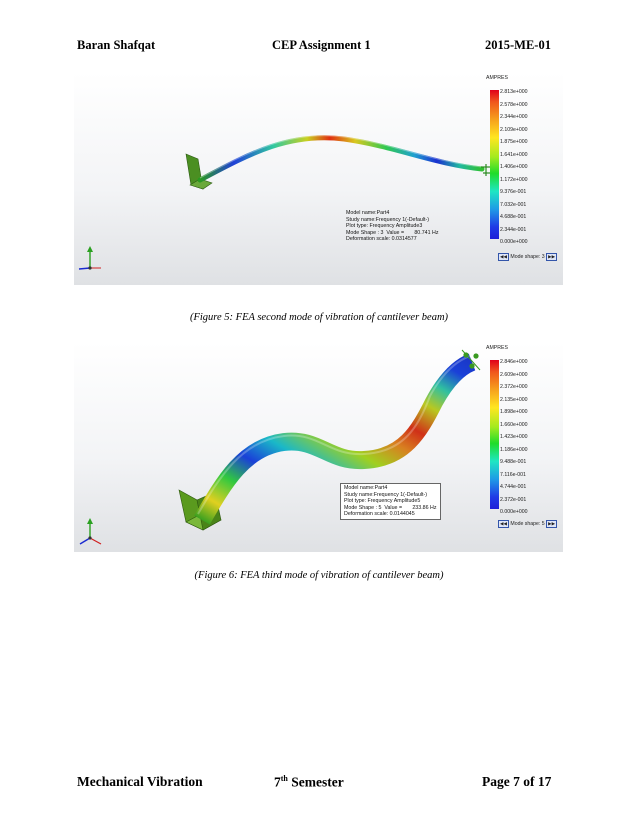  What do you see at coordinates (517, 781) in the screenshot?
I see `footer-page-number: Page 7 of 17` at bounding box center [517, 781].